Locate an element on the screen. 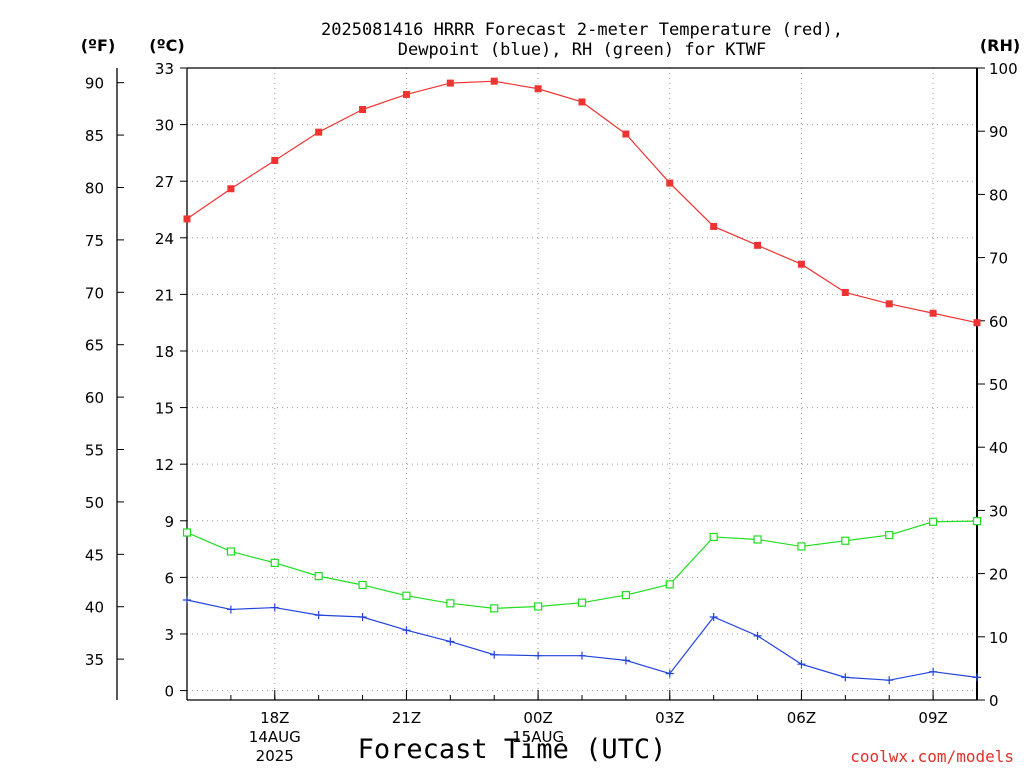  x-tick-label: 00Z is located at coordinates (537, 718).